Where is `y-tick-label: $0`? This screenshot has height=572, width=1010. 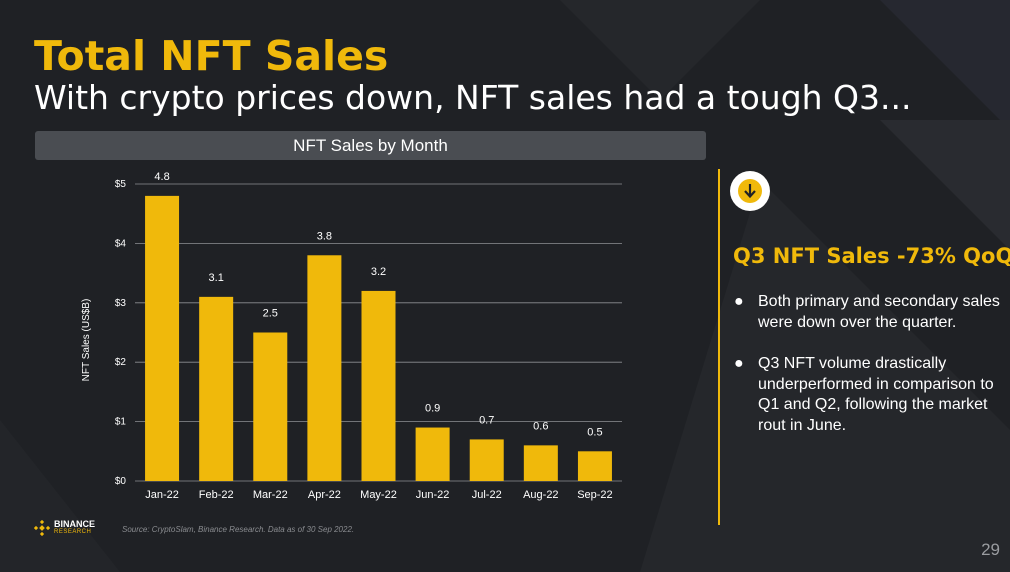
y-tick-label: $0 is located at coordinates (121, 481).